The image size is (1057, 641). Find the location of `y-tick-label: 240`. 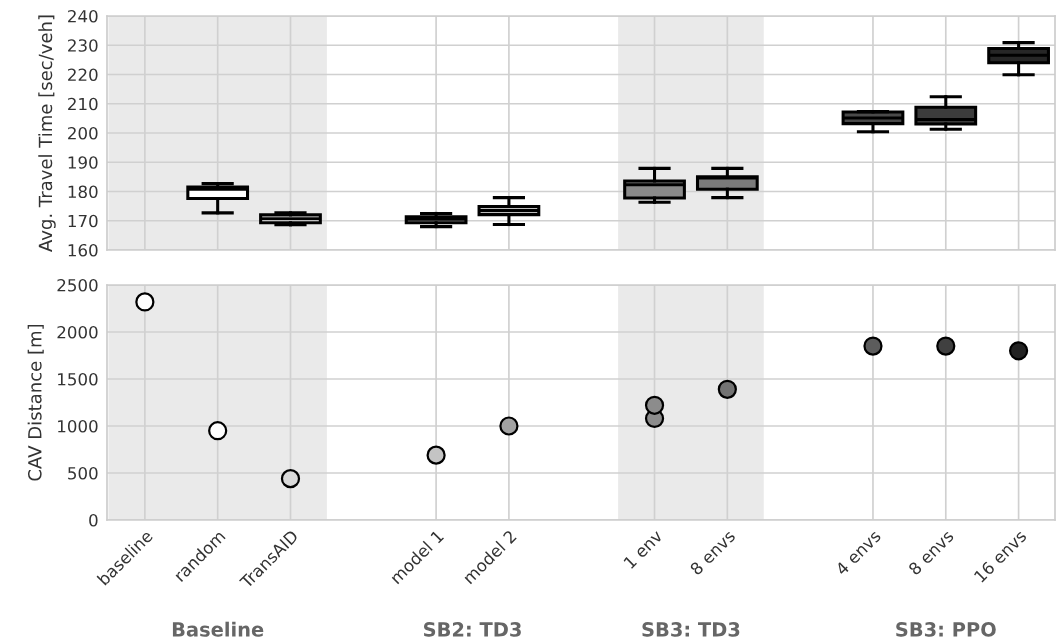

y-tick-label: 240 is located at coordinates (83, 16).